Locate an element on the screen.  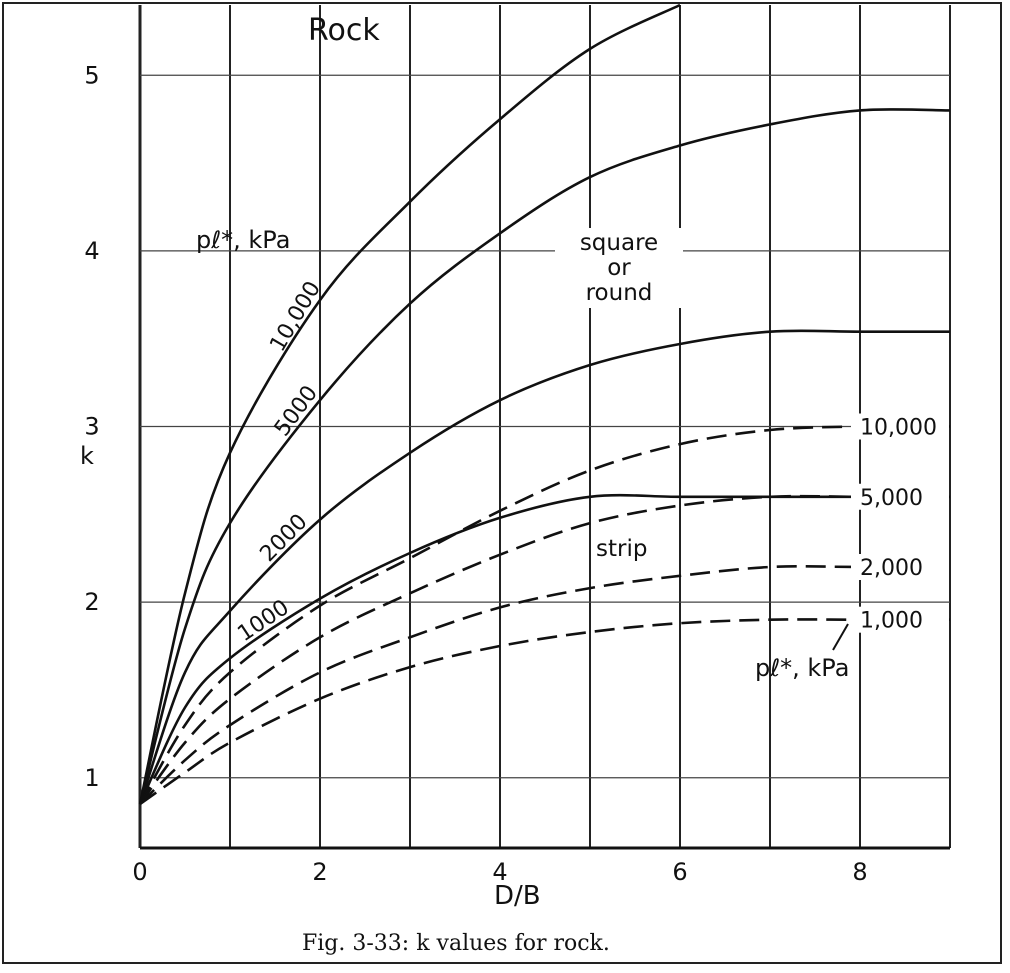
legend-title-top: pℓ*, kPa is located at coordinates (243, 240).